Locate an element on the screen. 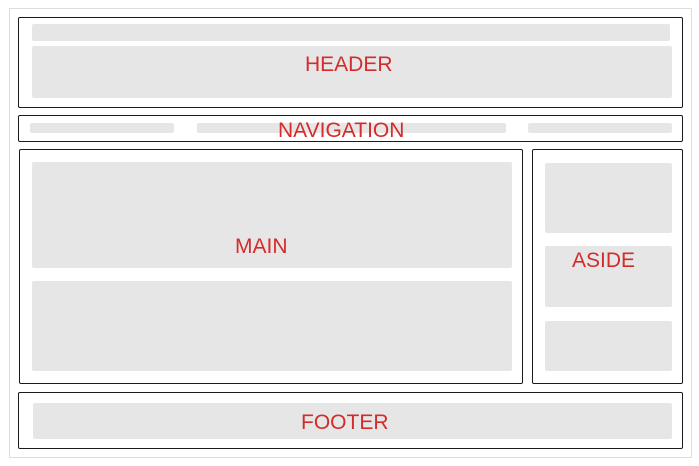 The image size is (699, 466). main-bottom-placeholder is located at coordinates (272, 326).